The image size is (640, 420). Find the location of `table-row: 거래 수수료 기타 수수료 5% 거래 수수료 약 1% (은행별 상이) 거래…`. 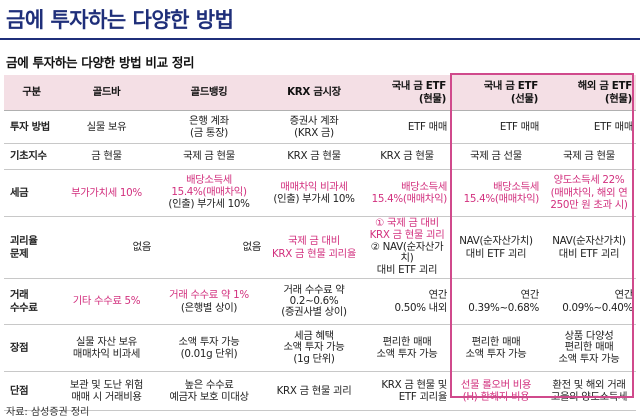

table-row: 거래 수수료 기타 수수료 5% 거래 수수료 약 1% (은행별 상이) 거래… is located at coordinates (320, 302).